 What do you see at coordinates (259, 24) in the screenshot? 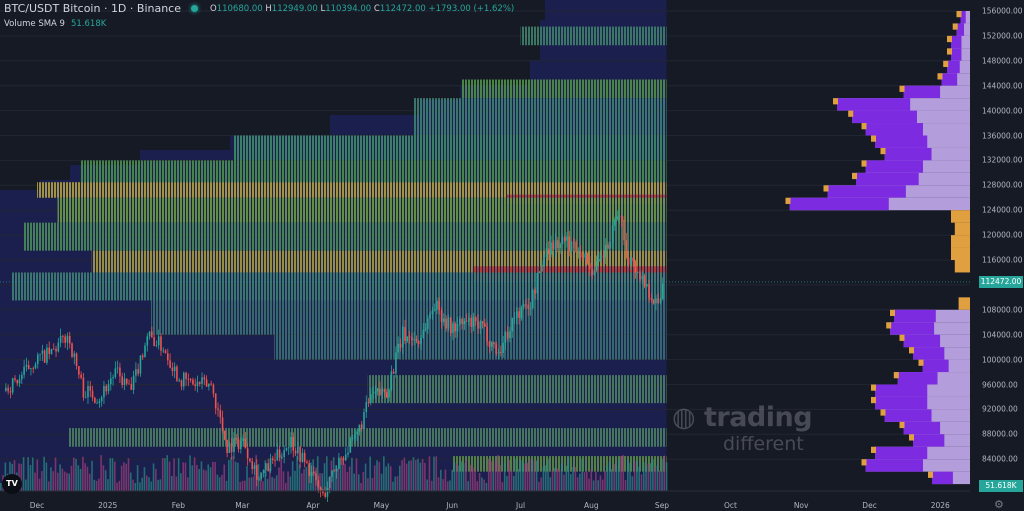
I see `indicator-legend: Volume SMA 9 51.618K` at bounding box center [259, 24].